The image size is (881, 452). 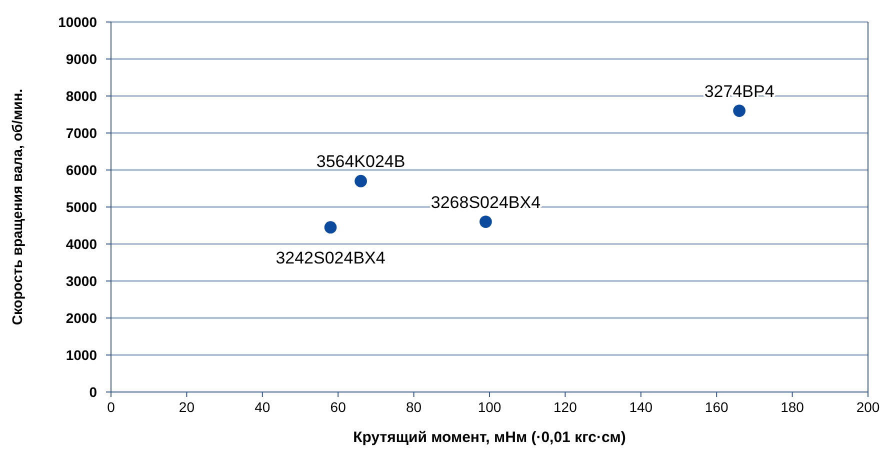 What do you see at coordinates (414, 407) in the screenshot?
I see `x-tick-label: 80` at bounding box center [414, 407].